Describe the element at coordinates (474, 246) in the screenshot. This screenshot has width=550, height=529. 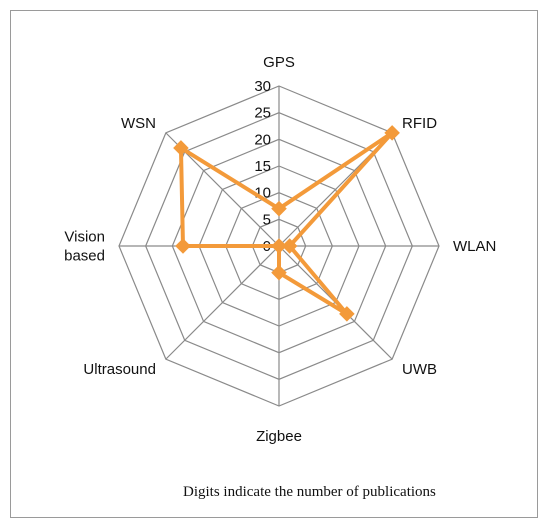
I see `axis-label: WLAN` at that location.